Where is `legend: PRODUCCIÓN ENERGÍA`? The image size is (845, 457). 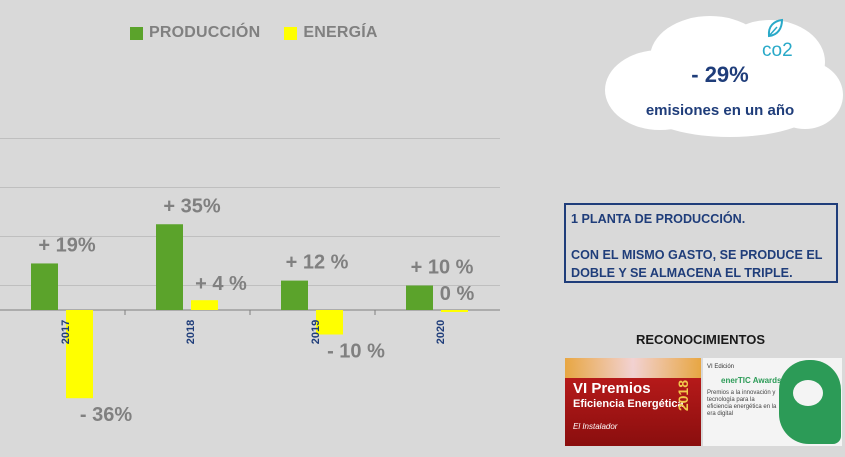
legend: PRODUCCIÓN ENERGÍA is located at coordinates (254, 33).